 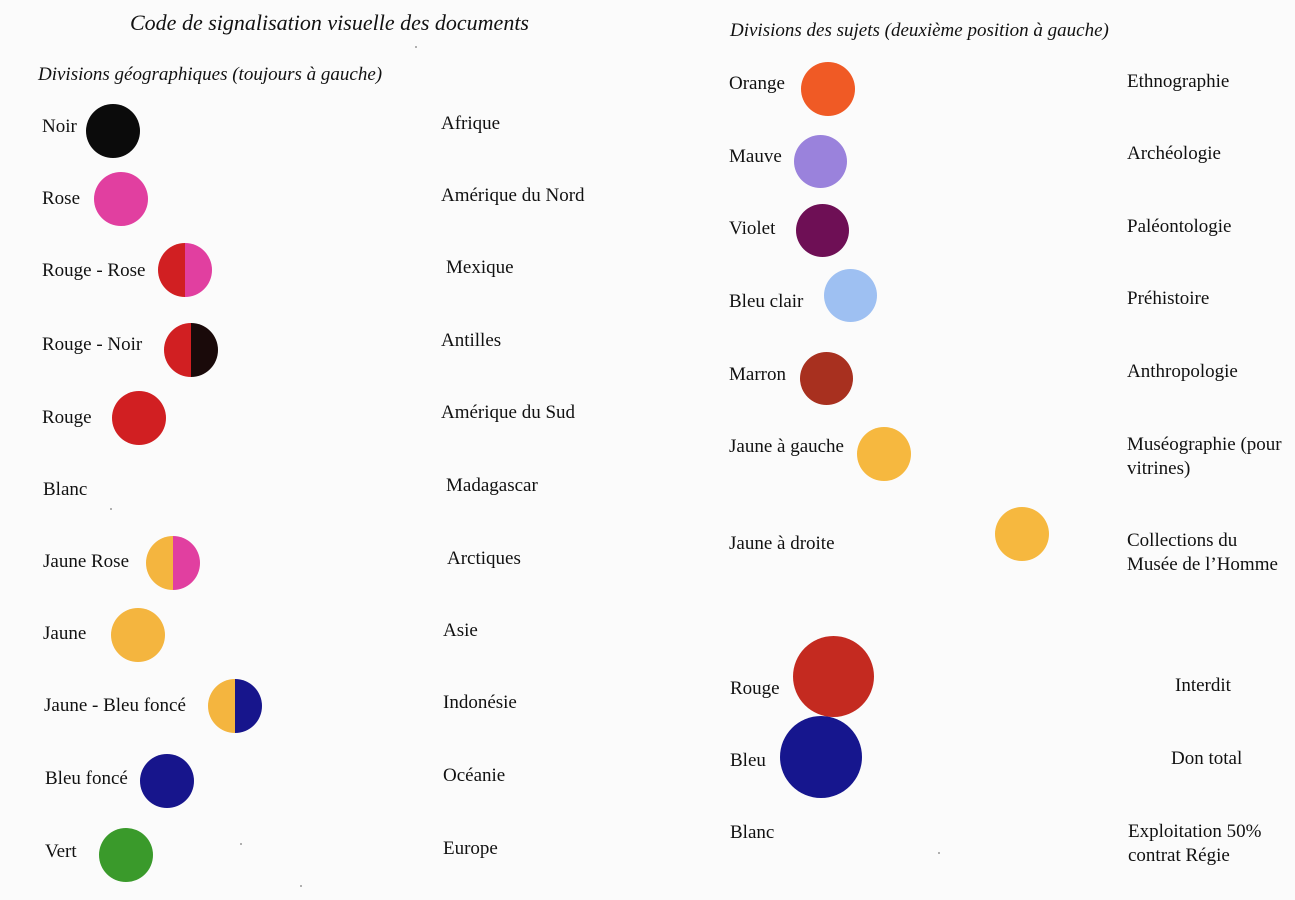 I want to click on subject-meaning-label: Paléontologie, so click(x=1179, y=226).